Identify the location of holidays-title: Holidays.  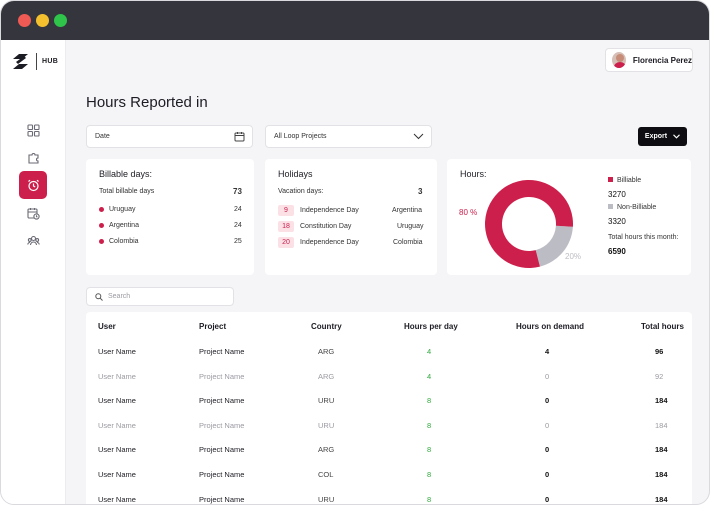
(295, 174).